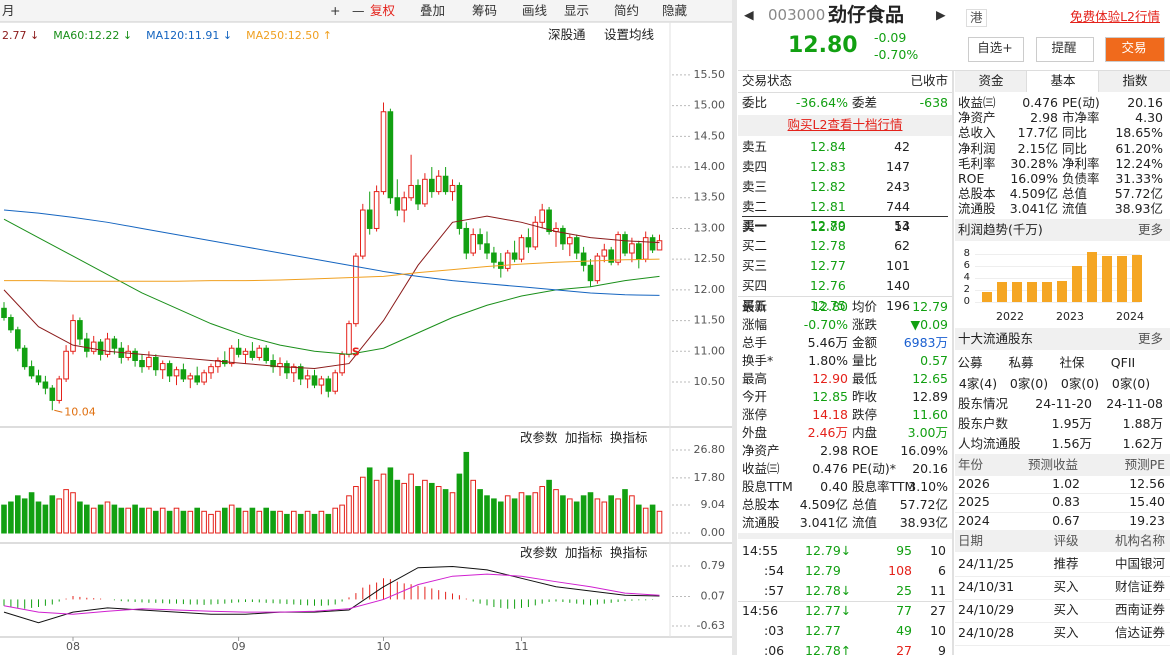  What do you see at coordinates (331, 252) in the screenshot?
I see `ma-line` at bounding box center [331, 252].